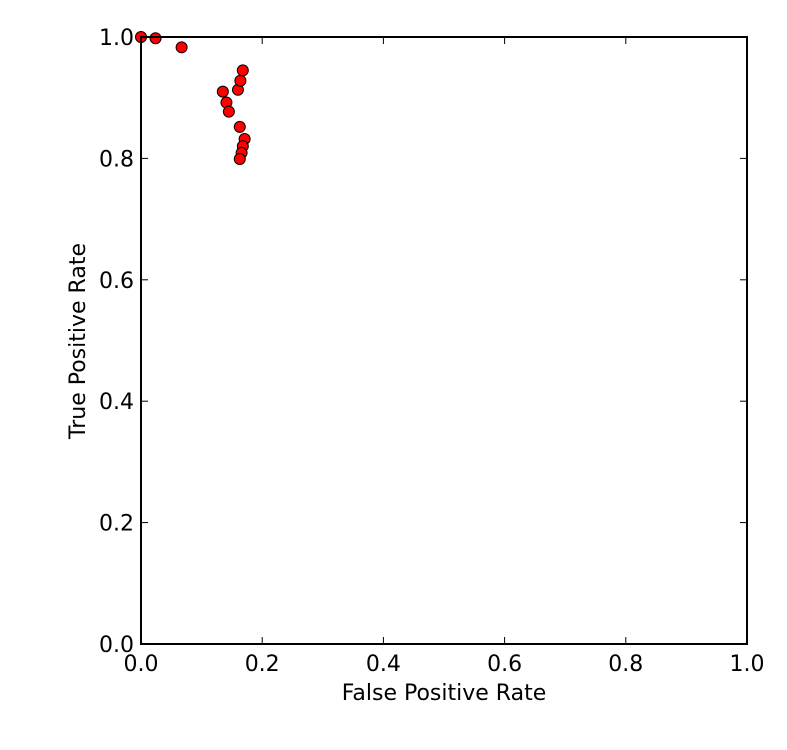 The height and width of the screenshot is (750, 787). What do you see at coordinates (193, 98) in the screenshot?
I see `data-points` at bounding box center [193, 98].